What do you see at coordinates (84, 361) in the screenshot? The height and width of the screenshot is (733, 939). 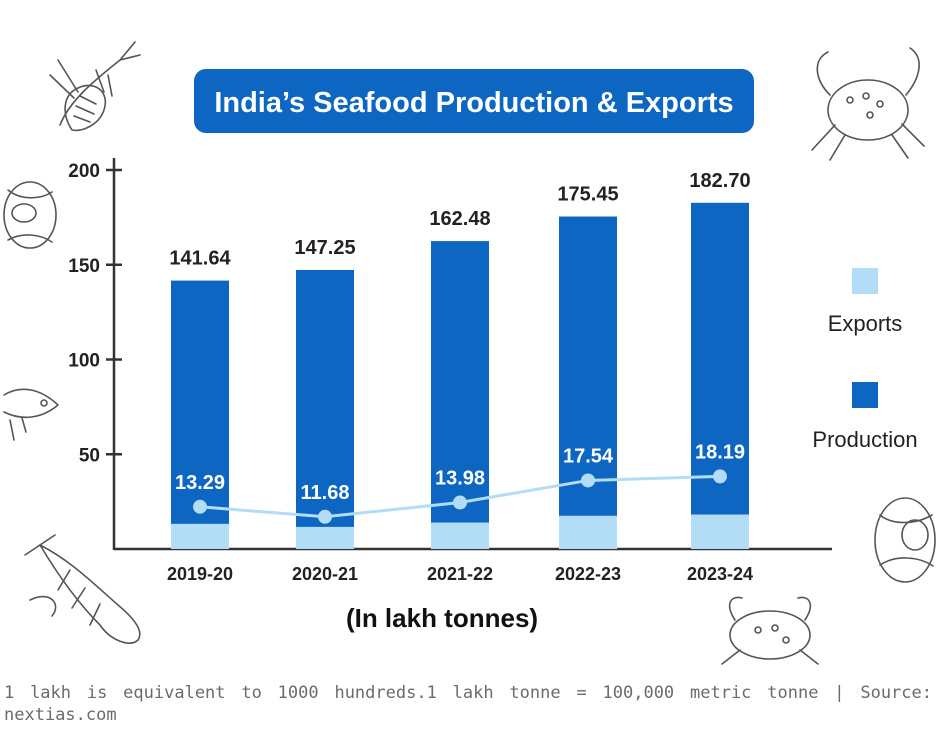 I see `y-tick-label: 100` at bounding box center [84, 361].